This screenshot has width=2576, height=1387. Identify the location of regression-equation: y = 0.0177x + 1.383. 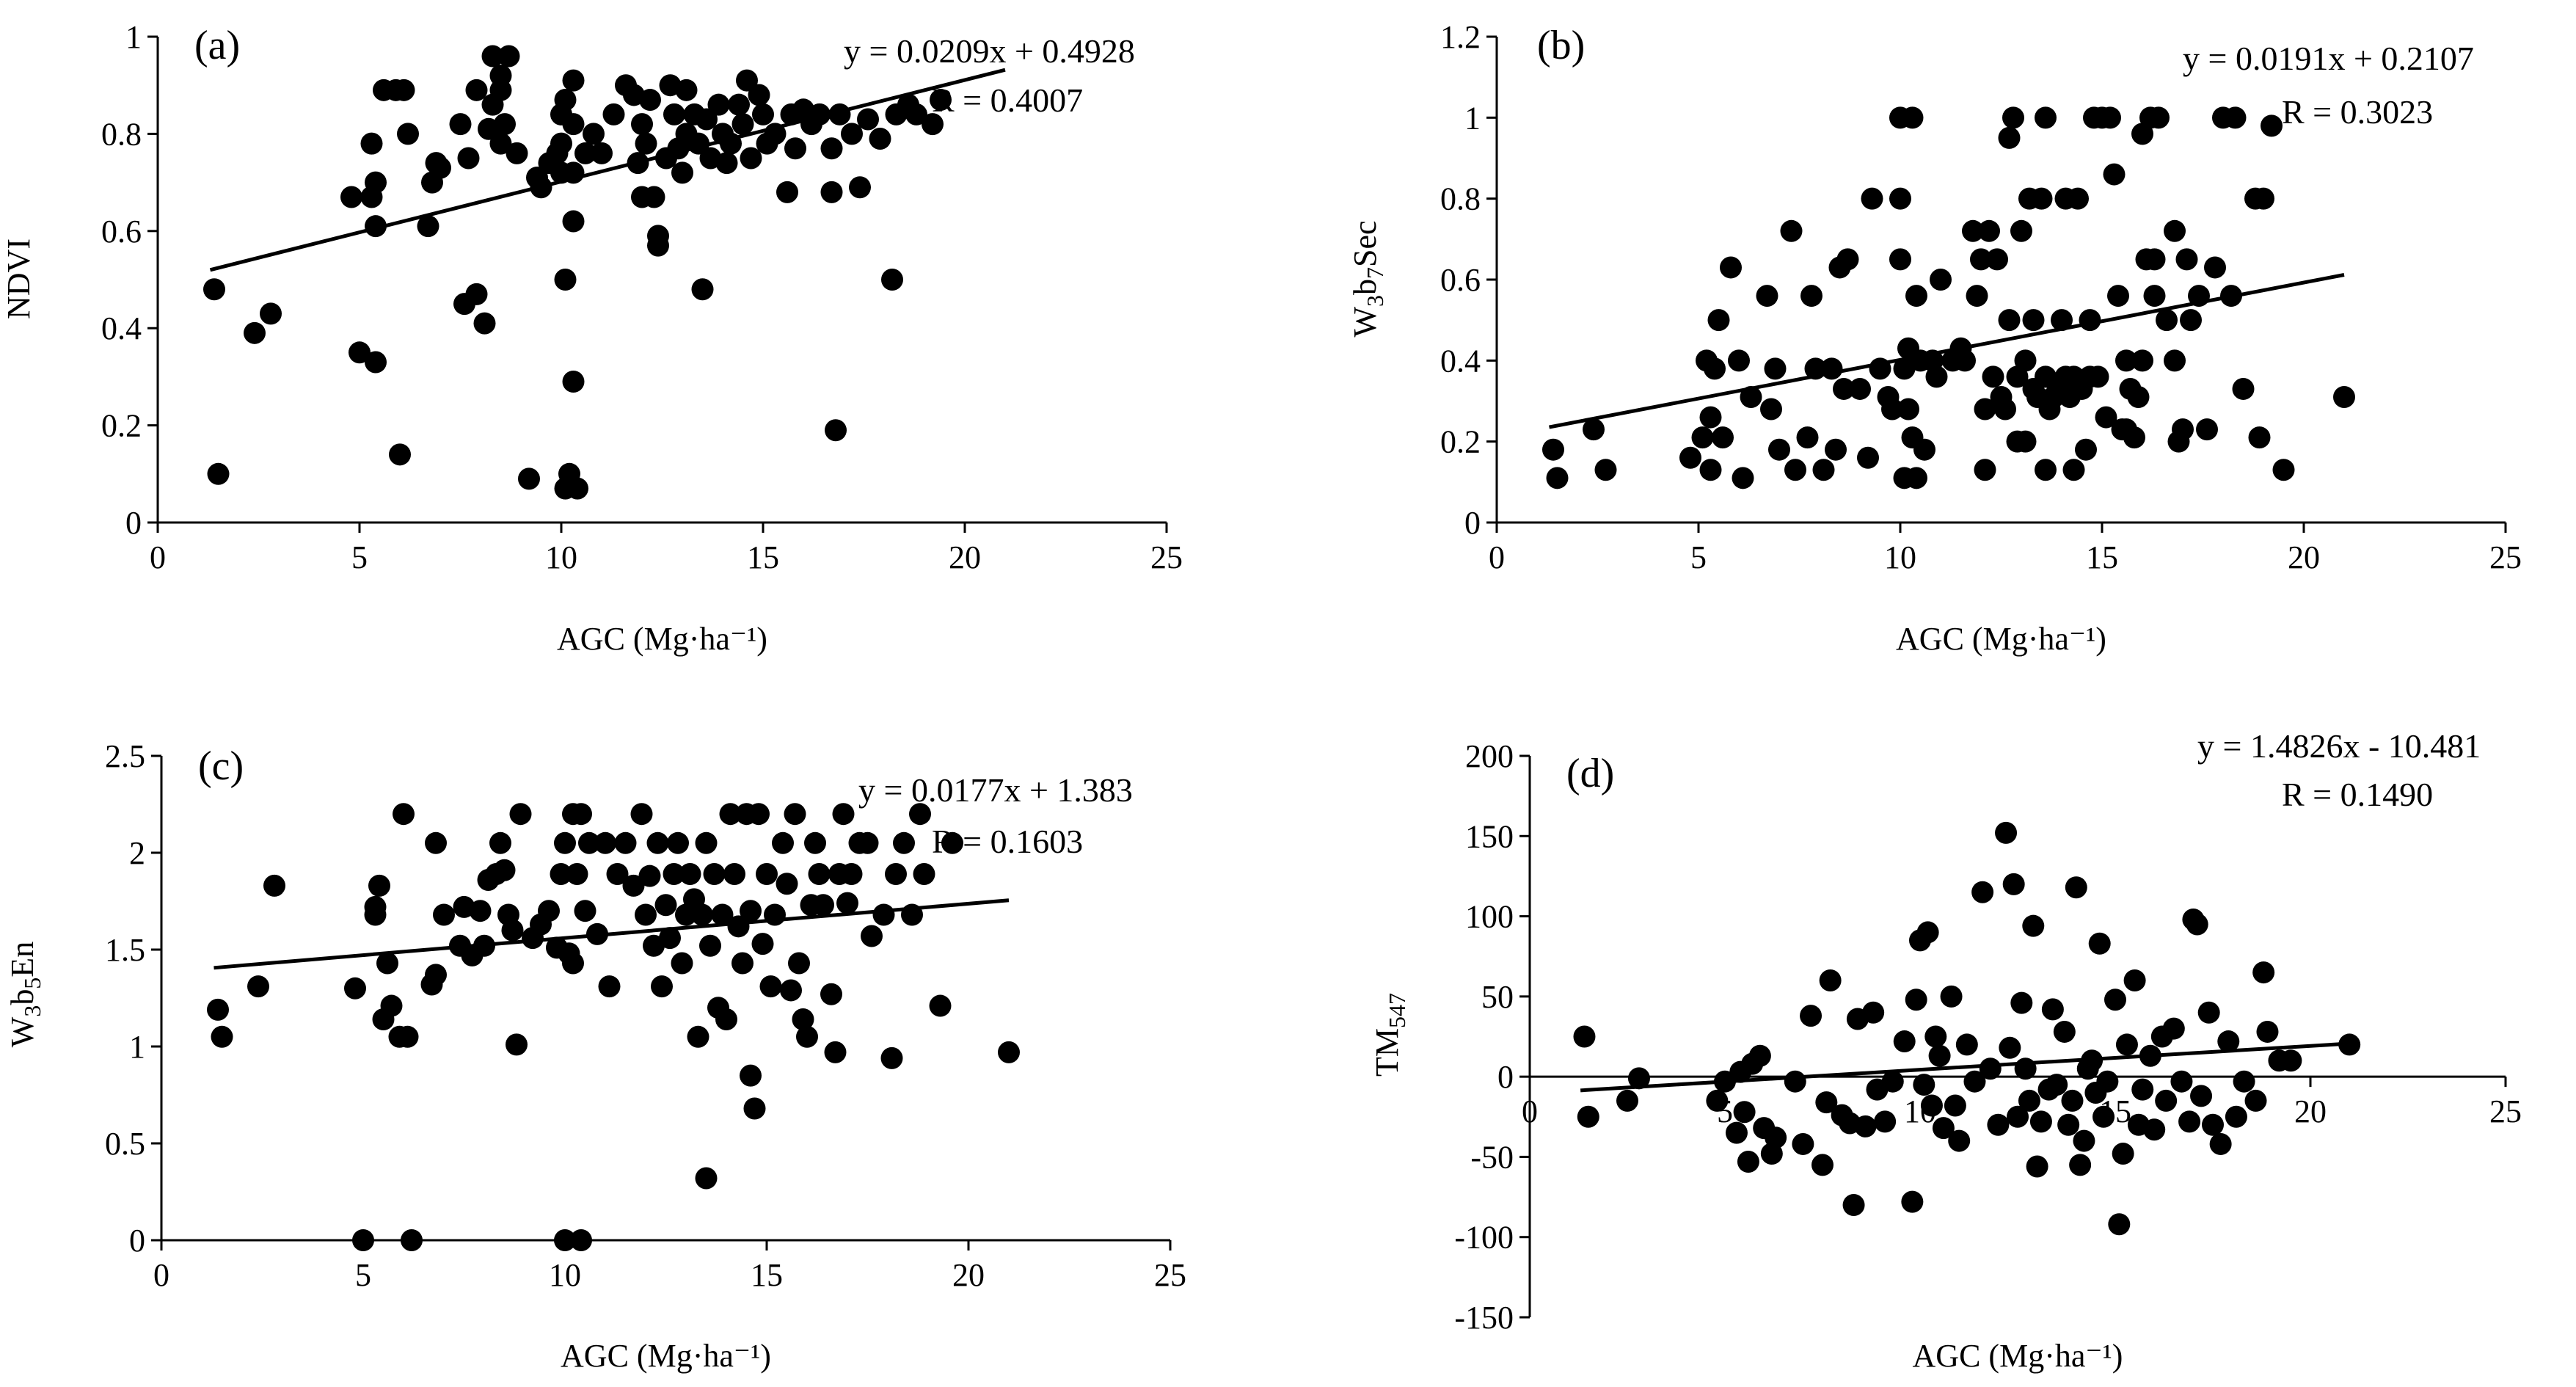
(996, 790).